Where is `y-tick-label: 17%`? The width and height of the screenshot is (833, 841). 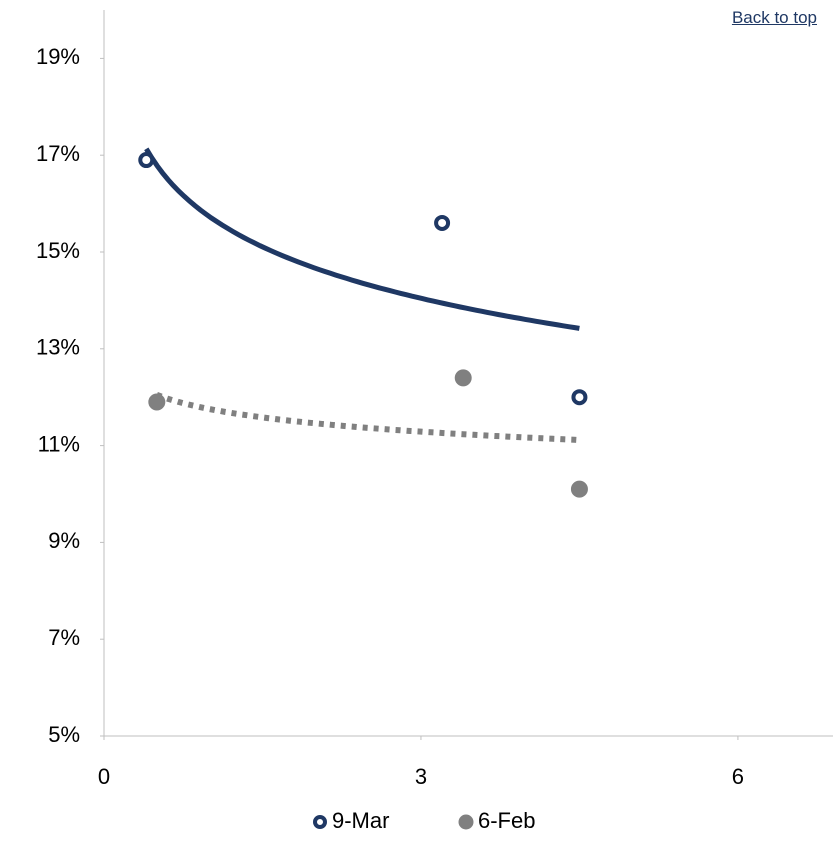
y-tick-label: 17% is located at coordinates (58, 153).